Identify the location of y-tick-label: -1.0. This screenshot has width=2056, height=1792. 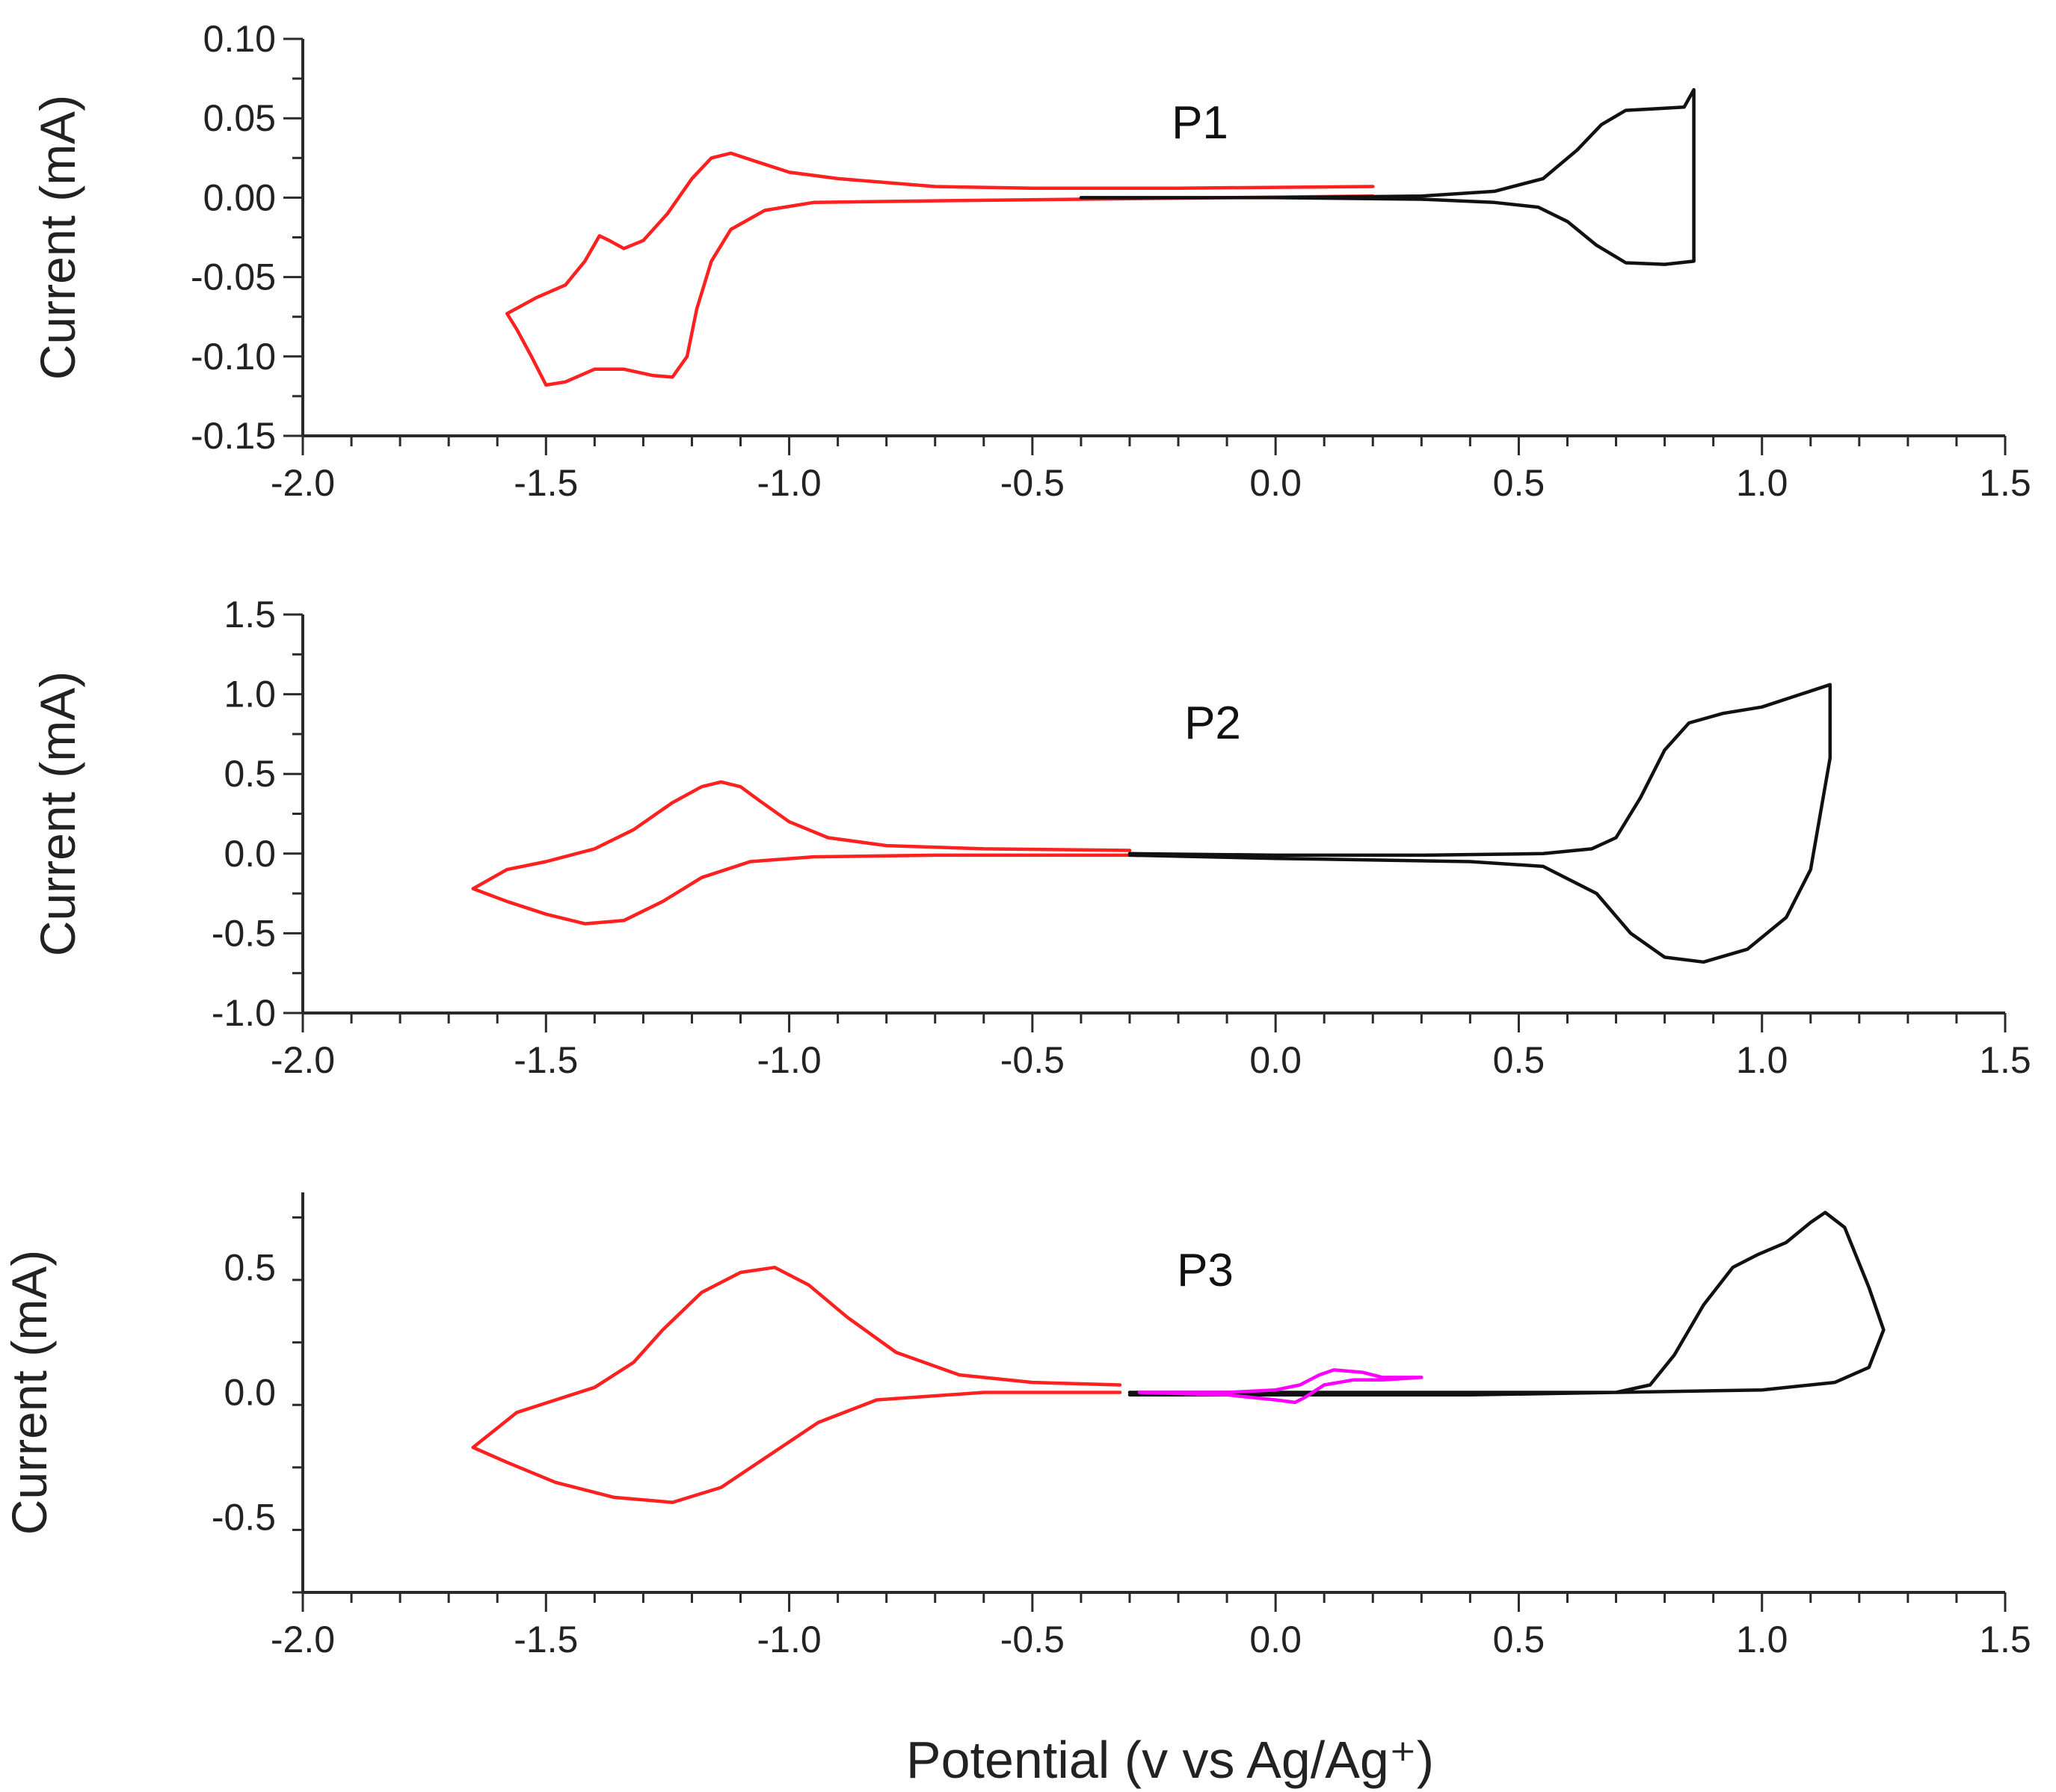
(244, 1013).